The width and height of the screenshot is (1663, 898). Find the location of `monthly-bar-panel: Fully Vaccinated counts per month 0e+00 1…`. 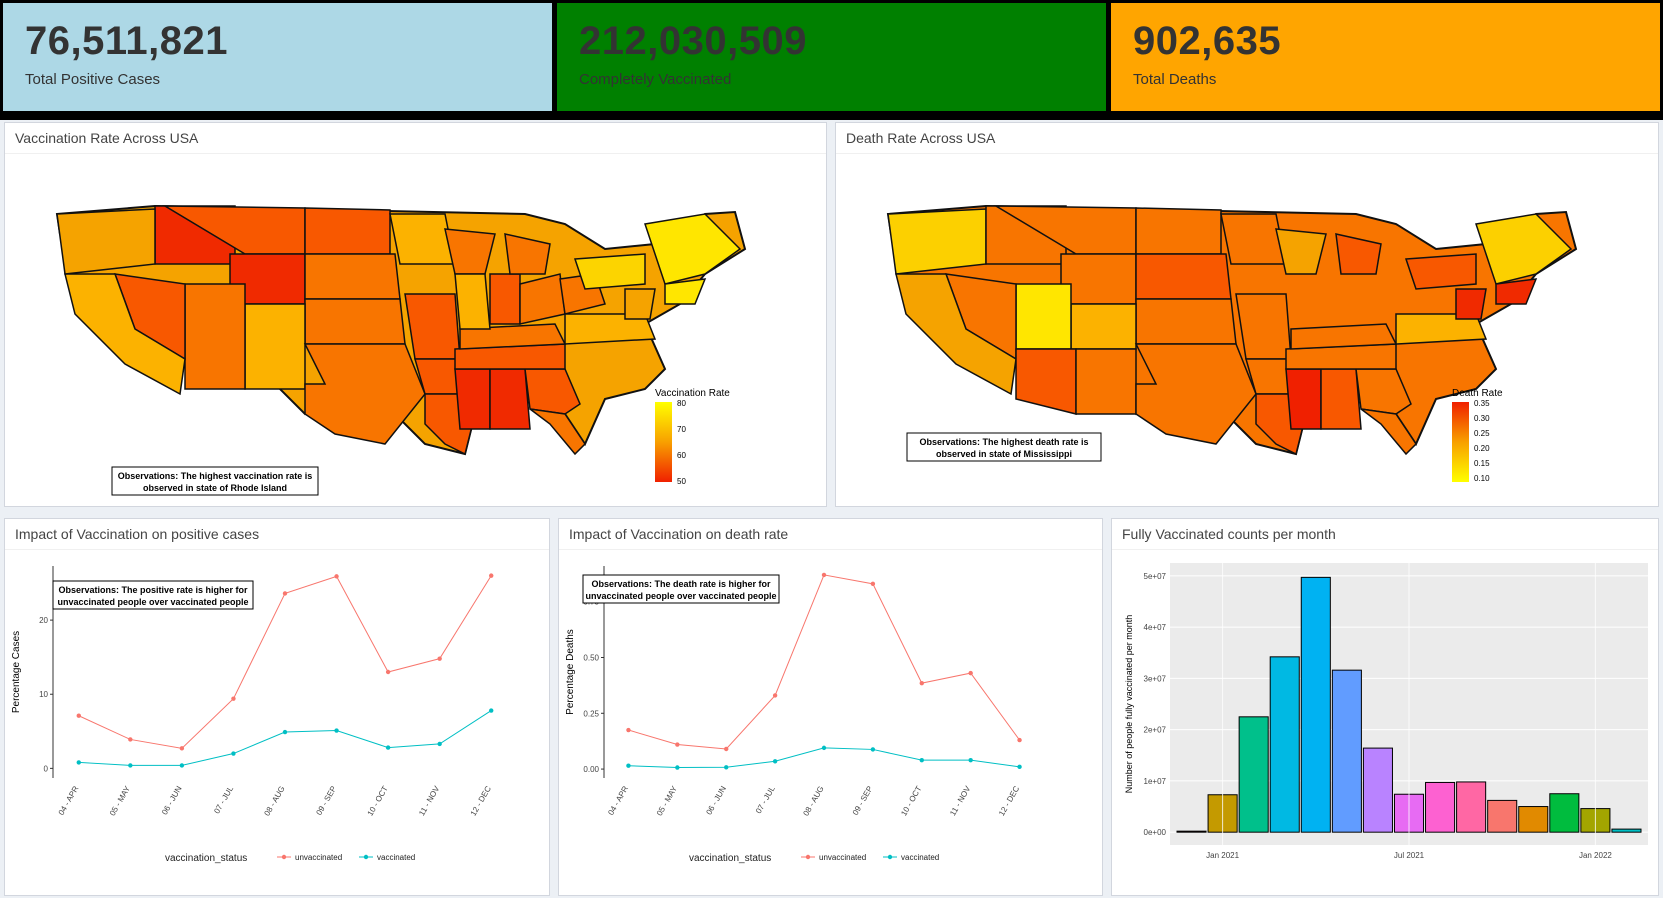

monthly-bar-panel: Fully Vaccinated counts per month 0e+00 1… is located at coordinates (1385, 707).